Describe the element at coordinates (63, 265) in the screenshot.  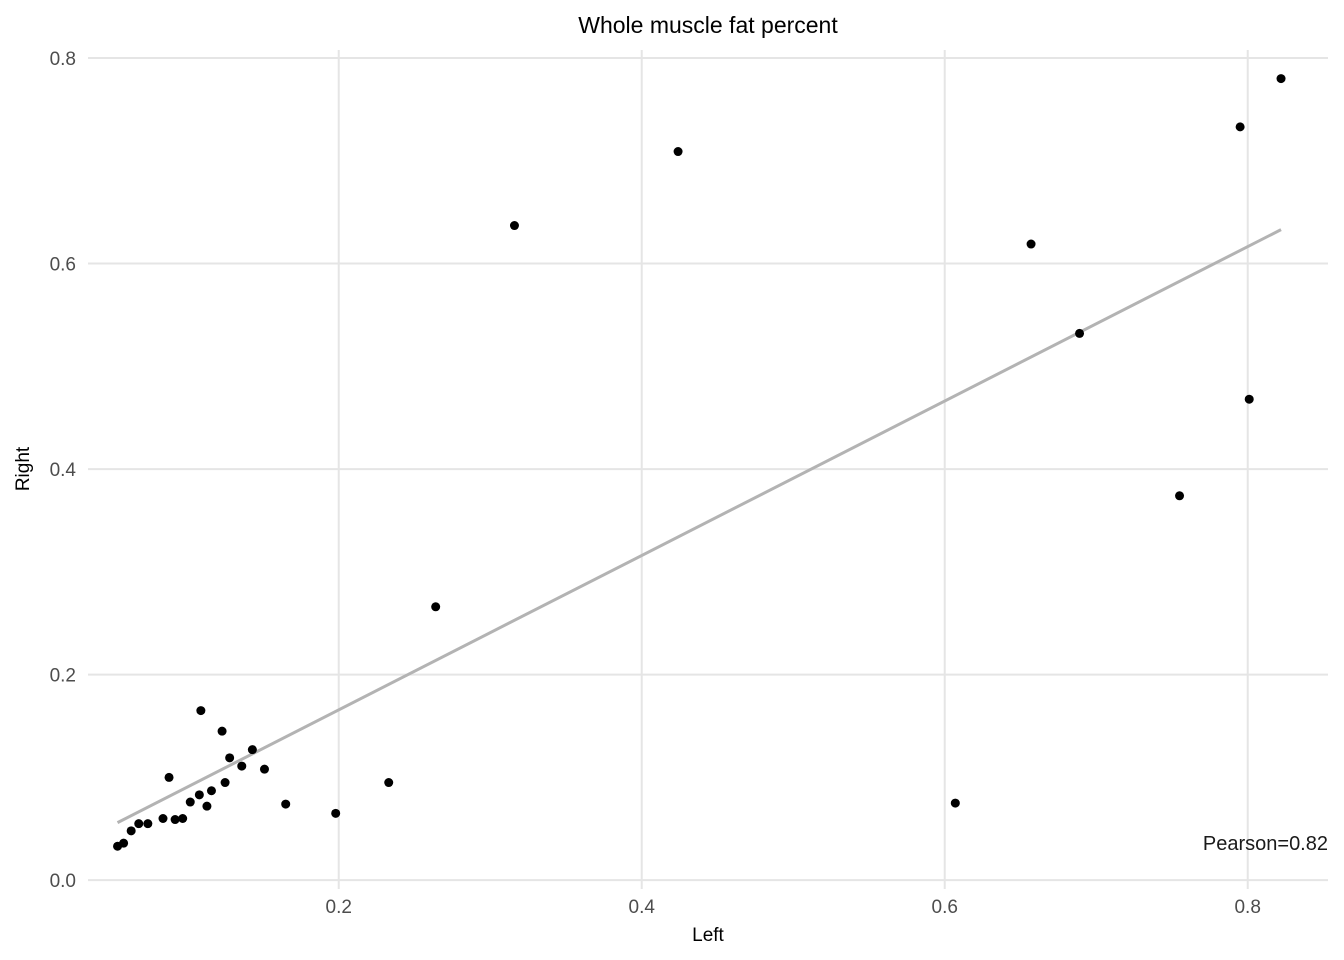
I see `y-tick-label: 0.6` at that location.